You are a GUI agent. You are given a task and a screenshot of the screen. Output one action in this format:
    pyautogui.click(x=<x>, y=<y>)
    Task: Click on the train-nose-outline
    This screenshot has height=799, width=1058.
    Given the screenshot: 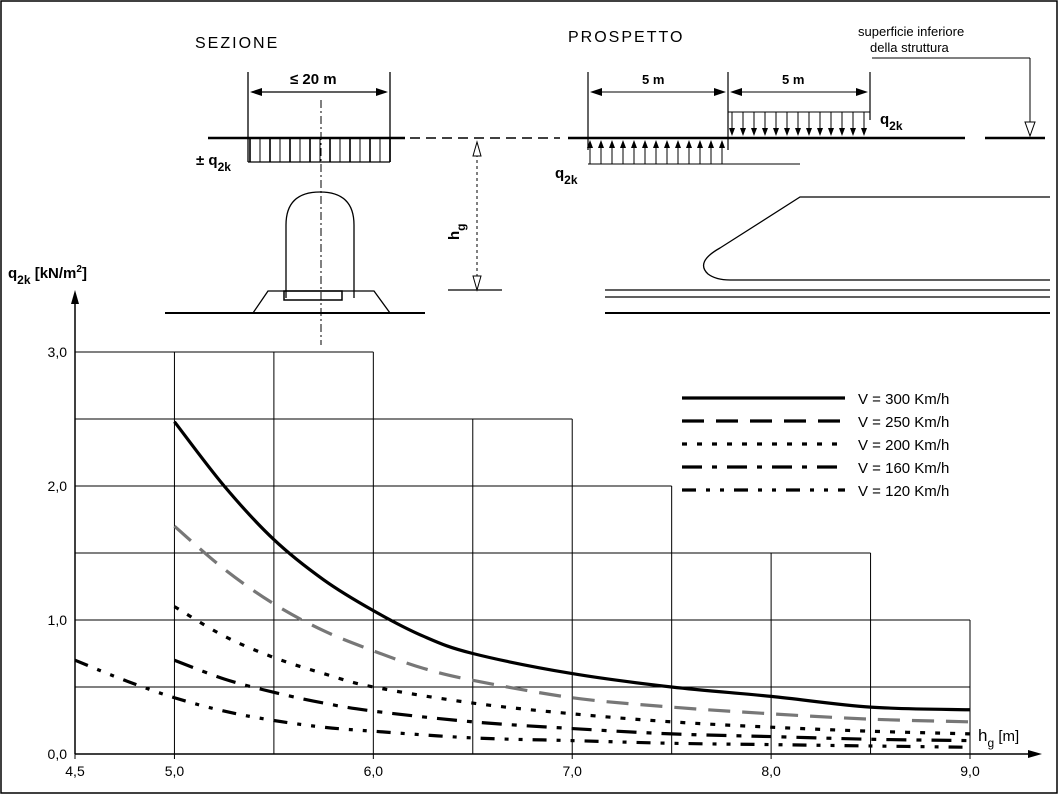 What is the action you would take?
    pyautogui.click(x=876, y=238)
    